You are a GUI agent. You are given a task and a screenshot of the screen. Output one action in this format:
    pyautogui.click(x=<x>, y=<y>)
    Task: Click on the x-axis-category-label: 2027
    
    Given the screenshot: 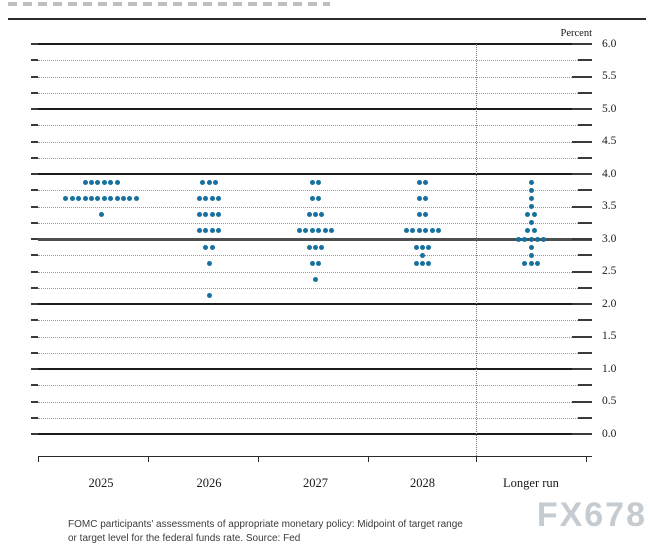 What is the action you would take?
    pyautogui.click(x=315, y=483)
    